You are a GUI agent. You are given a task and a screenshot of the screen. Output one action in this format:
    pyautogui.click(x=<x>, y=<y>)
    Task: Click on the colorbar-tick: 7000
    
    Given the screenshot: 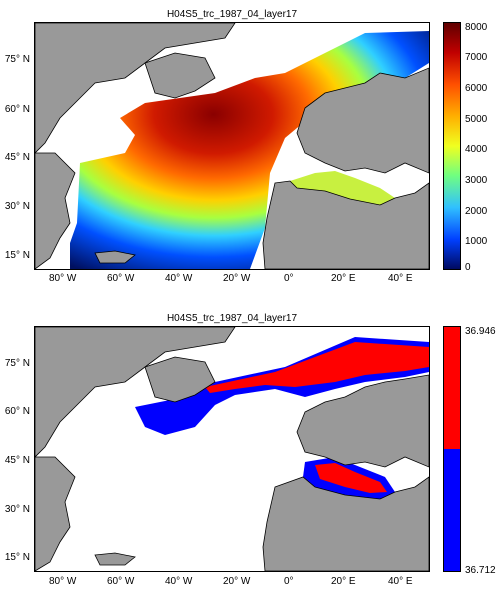 What is the action you would take?
    pyautogui.click(x=476, y=57)
    